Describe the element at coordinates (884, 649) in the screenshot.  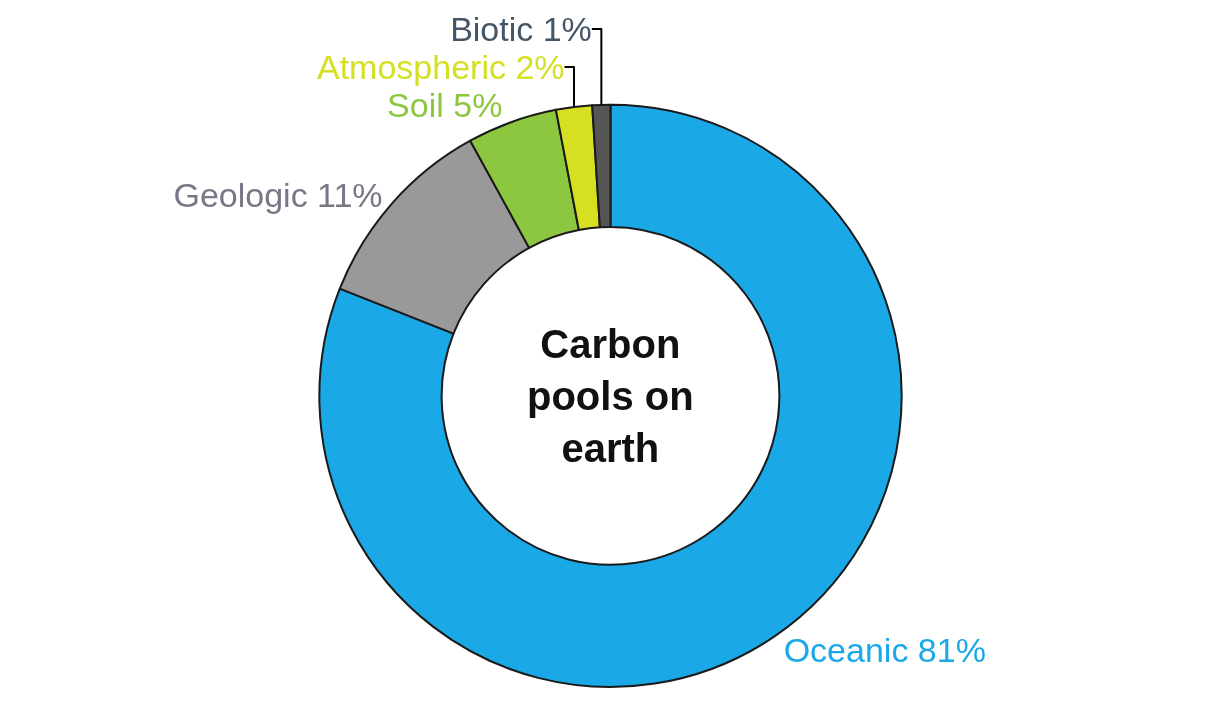
I see `slice-label: Oceanic 81%` at that location.